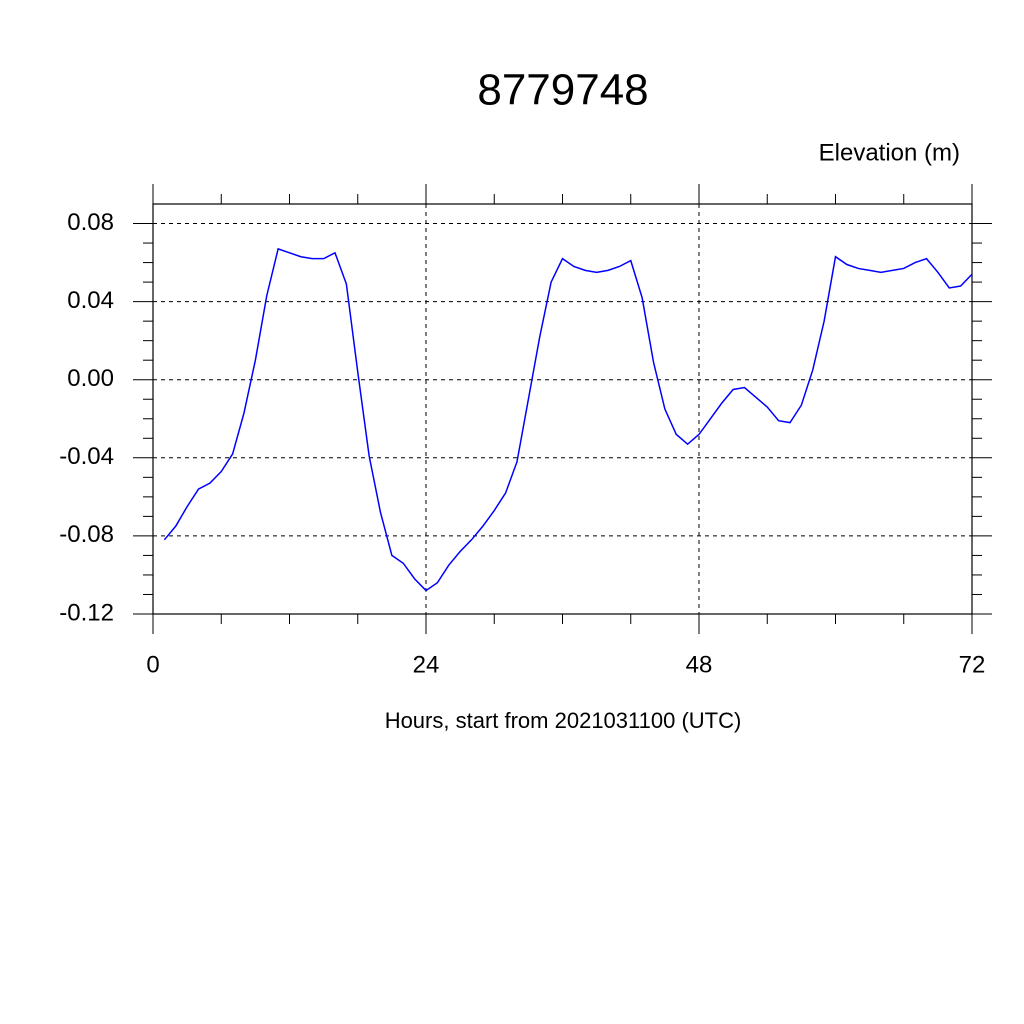 This screenshot has height=1024, width=1024. I want to click on x-tick-label: 24, so click(426, 664).